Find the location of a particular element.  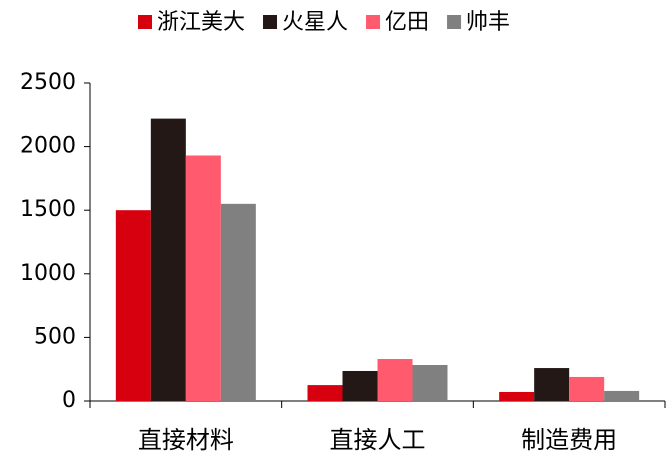

y-tick-label: 2000 is located at coordinates (48, 146).